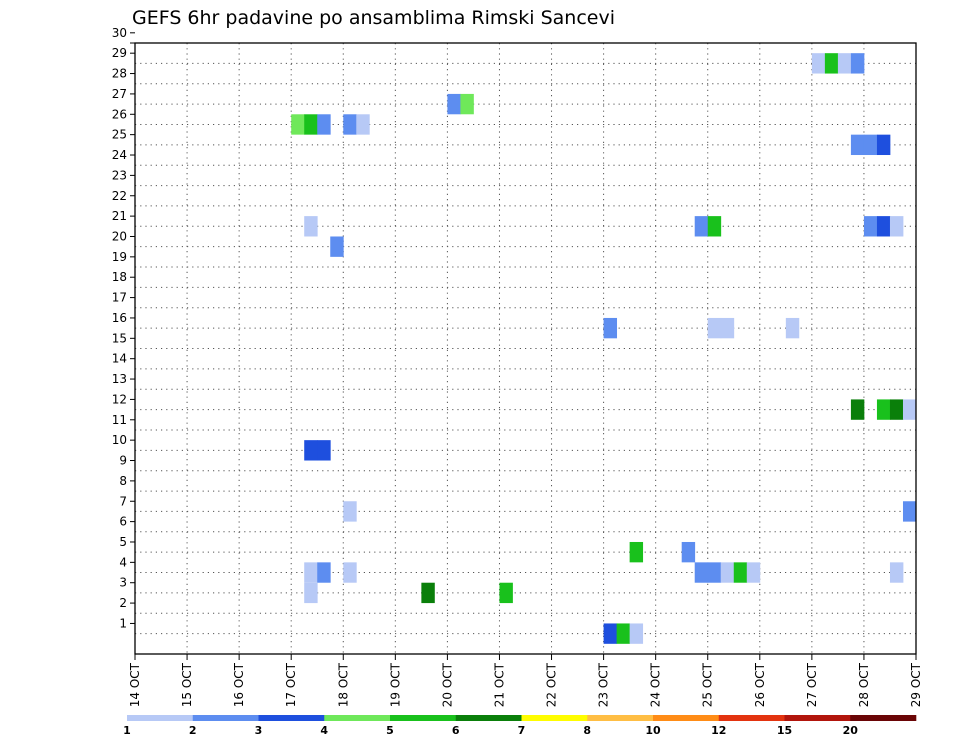 This screenshot has width=960, height=742. What do you see at coordinates (119, 74) in the screenshot?
I see `y-tick-label: 28` at bounding box center [119, 74].